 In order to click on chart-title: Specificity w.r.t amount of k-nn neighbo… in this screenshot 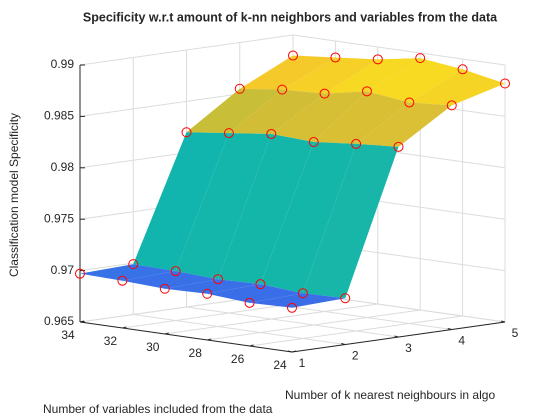, I will do `click(290, 17)`.